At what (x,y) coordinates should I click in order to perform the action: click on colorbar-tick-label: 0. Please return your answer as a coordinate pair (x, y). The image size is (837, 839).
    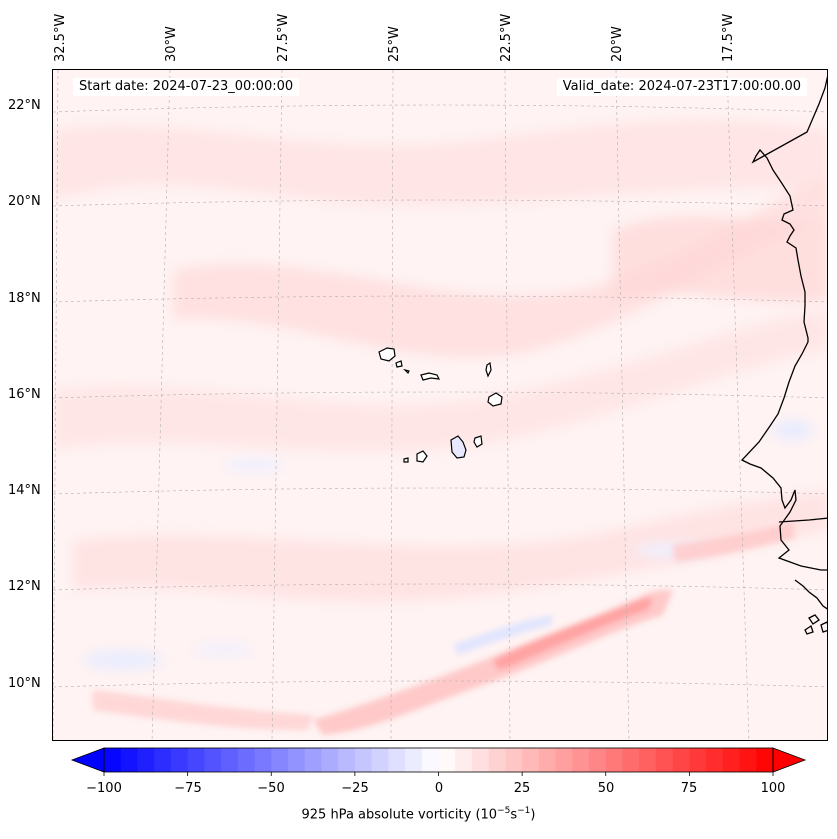
    Looking at the image, I should click on (439, 788).